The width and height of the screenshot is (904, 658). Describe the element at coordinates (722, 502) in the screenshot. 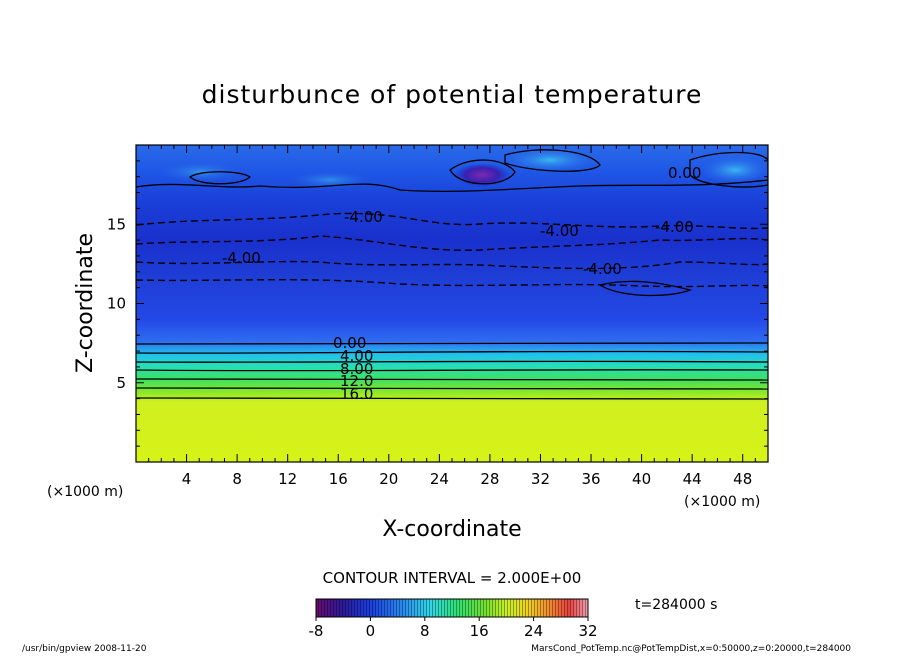

I see `x-unit-label-right: (×1000 m)` at that location.